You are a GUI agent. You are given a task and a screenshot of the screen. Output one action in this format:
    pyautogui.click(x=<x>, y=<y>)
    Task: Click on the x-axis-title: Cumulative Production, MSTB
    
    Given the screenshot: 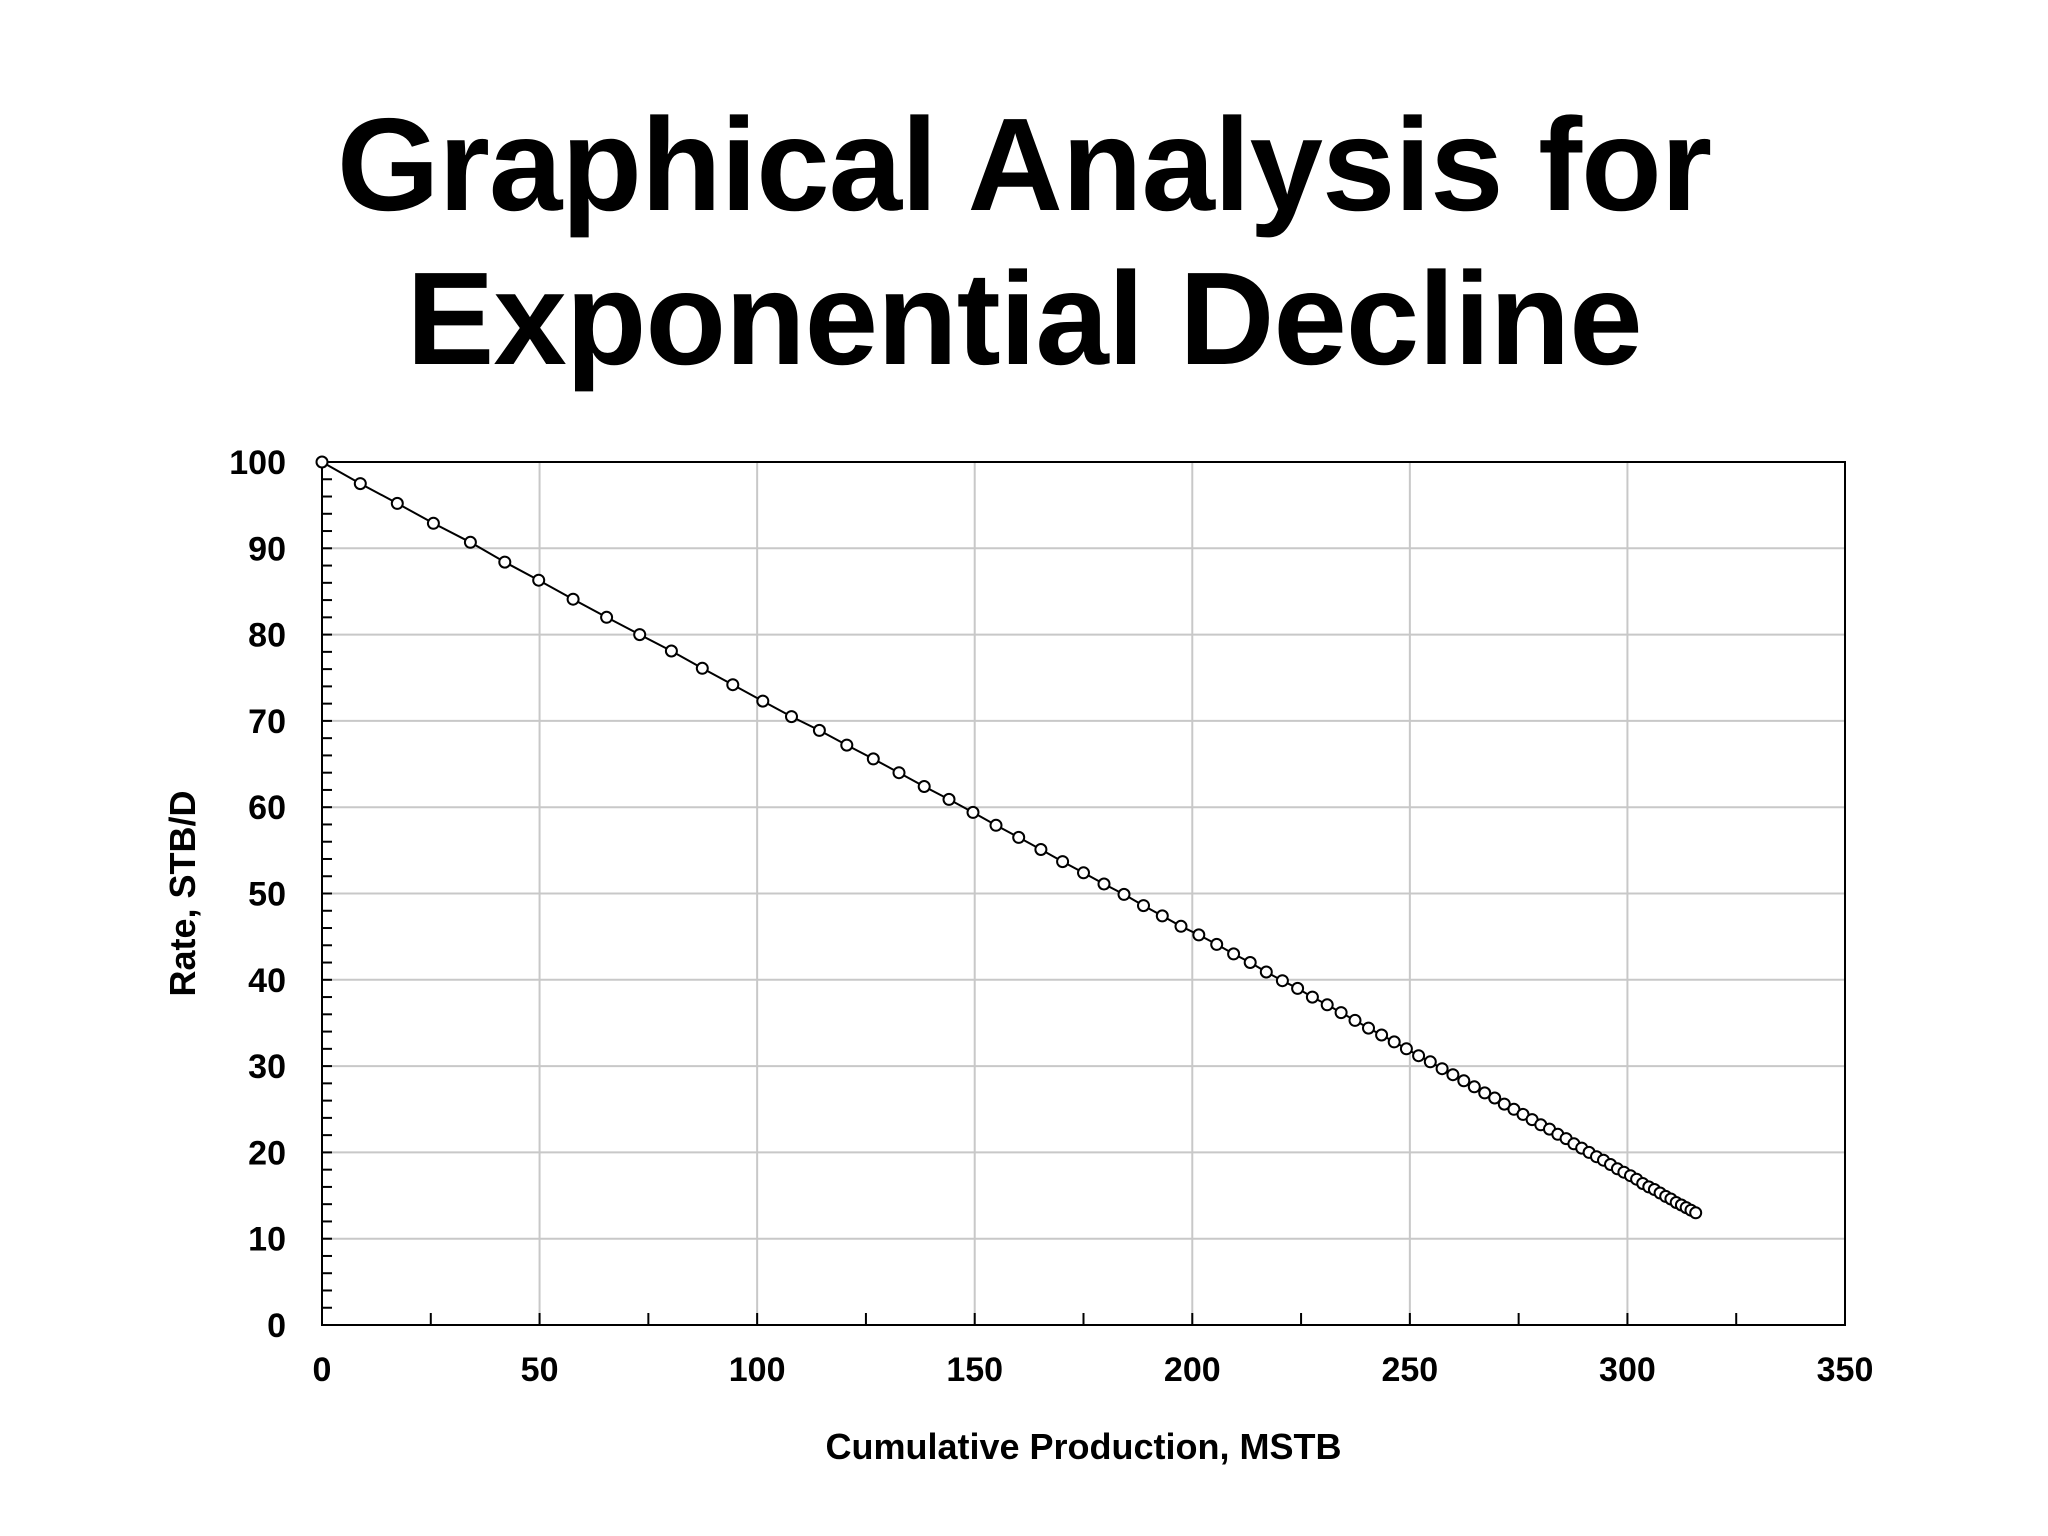 What is the action you would take?
    pyautogui.click(x=1083, y=1446)
    